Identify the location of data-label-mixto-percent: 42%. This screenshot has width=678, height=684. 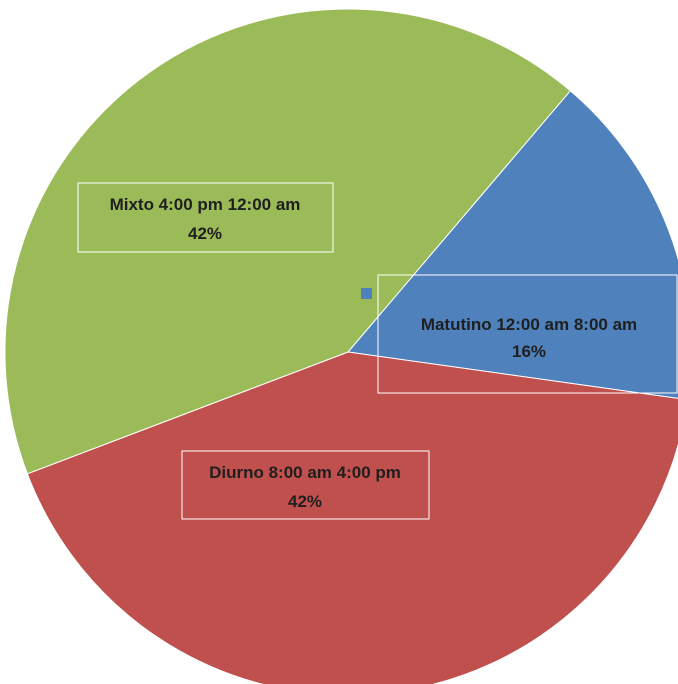
(205, 233).